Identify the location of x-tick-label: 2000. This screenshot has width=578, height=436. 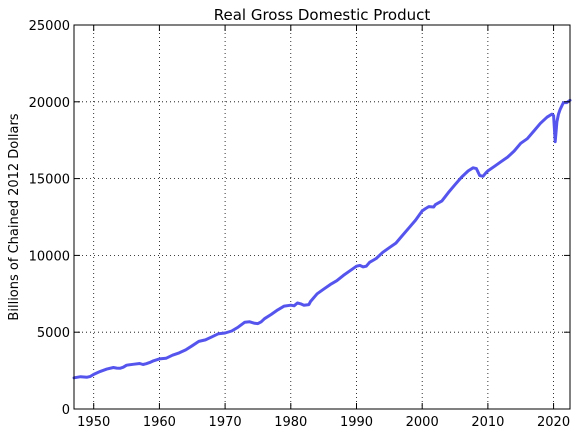
(422, 422).